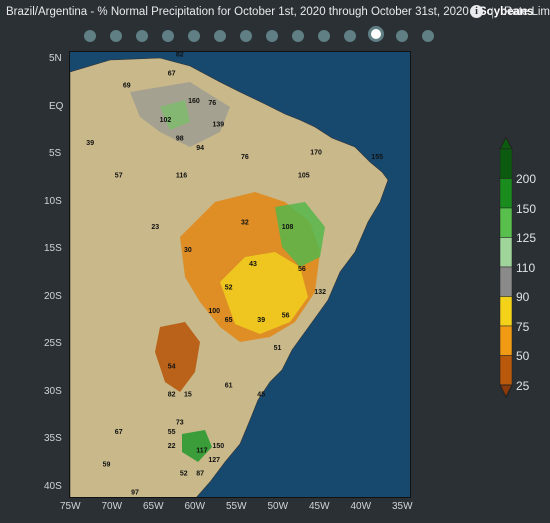 Image resolution: width=550 pixels, height=523 pixels. Describe the element at coordinates (506, 142) in the screenshot. I see `legend-arrow-top` at that location.